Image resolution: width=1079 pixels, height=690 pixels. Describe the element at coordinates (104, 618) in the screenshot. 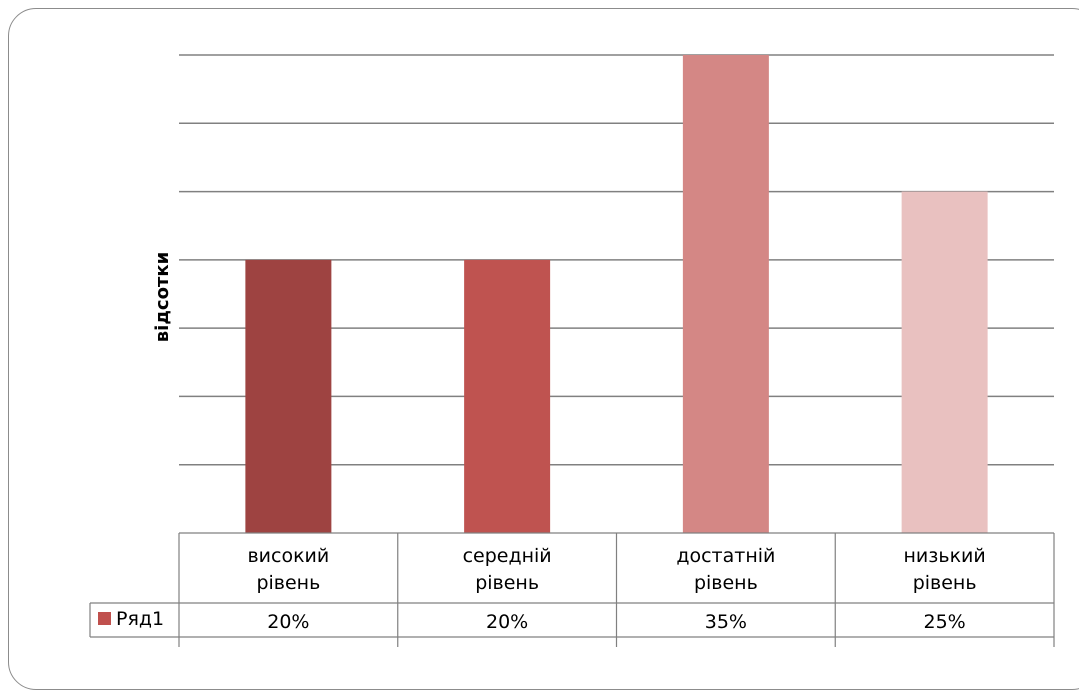

I see `legend-swatch` at that location.